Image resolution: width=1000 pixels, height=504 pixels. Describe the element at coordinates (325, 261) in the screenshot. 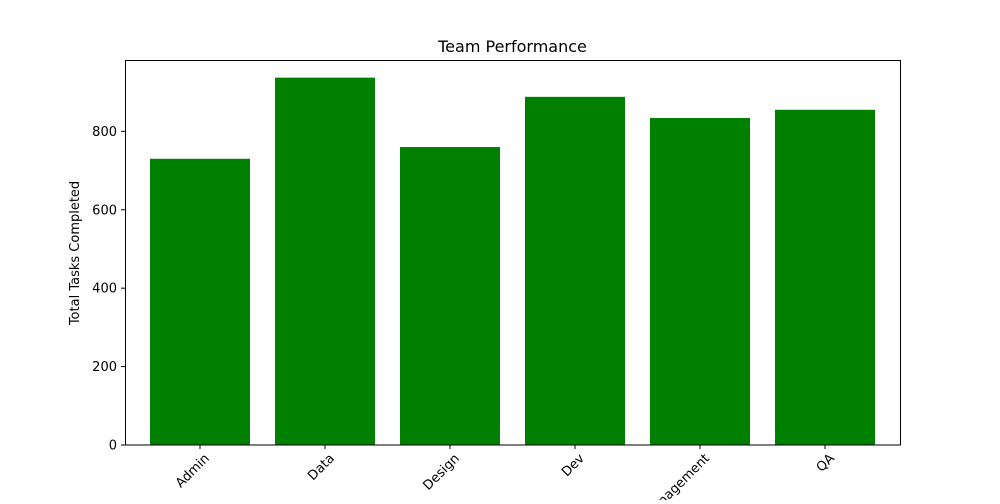

I see `bar-data` at that location.